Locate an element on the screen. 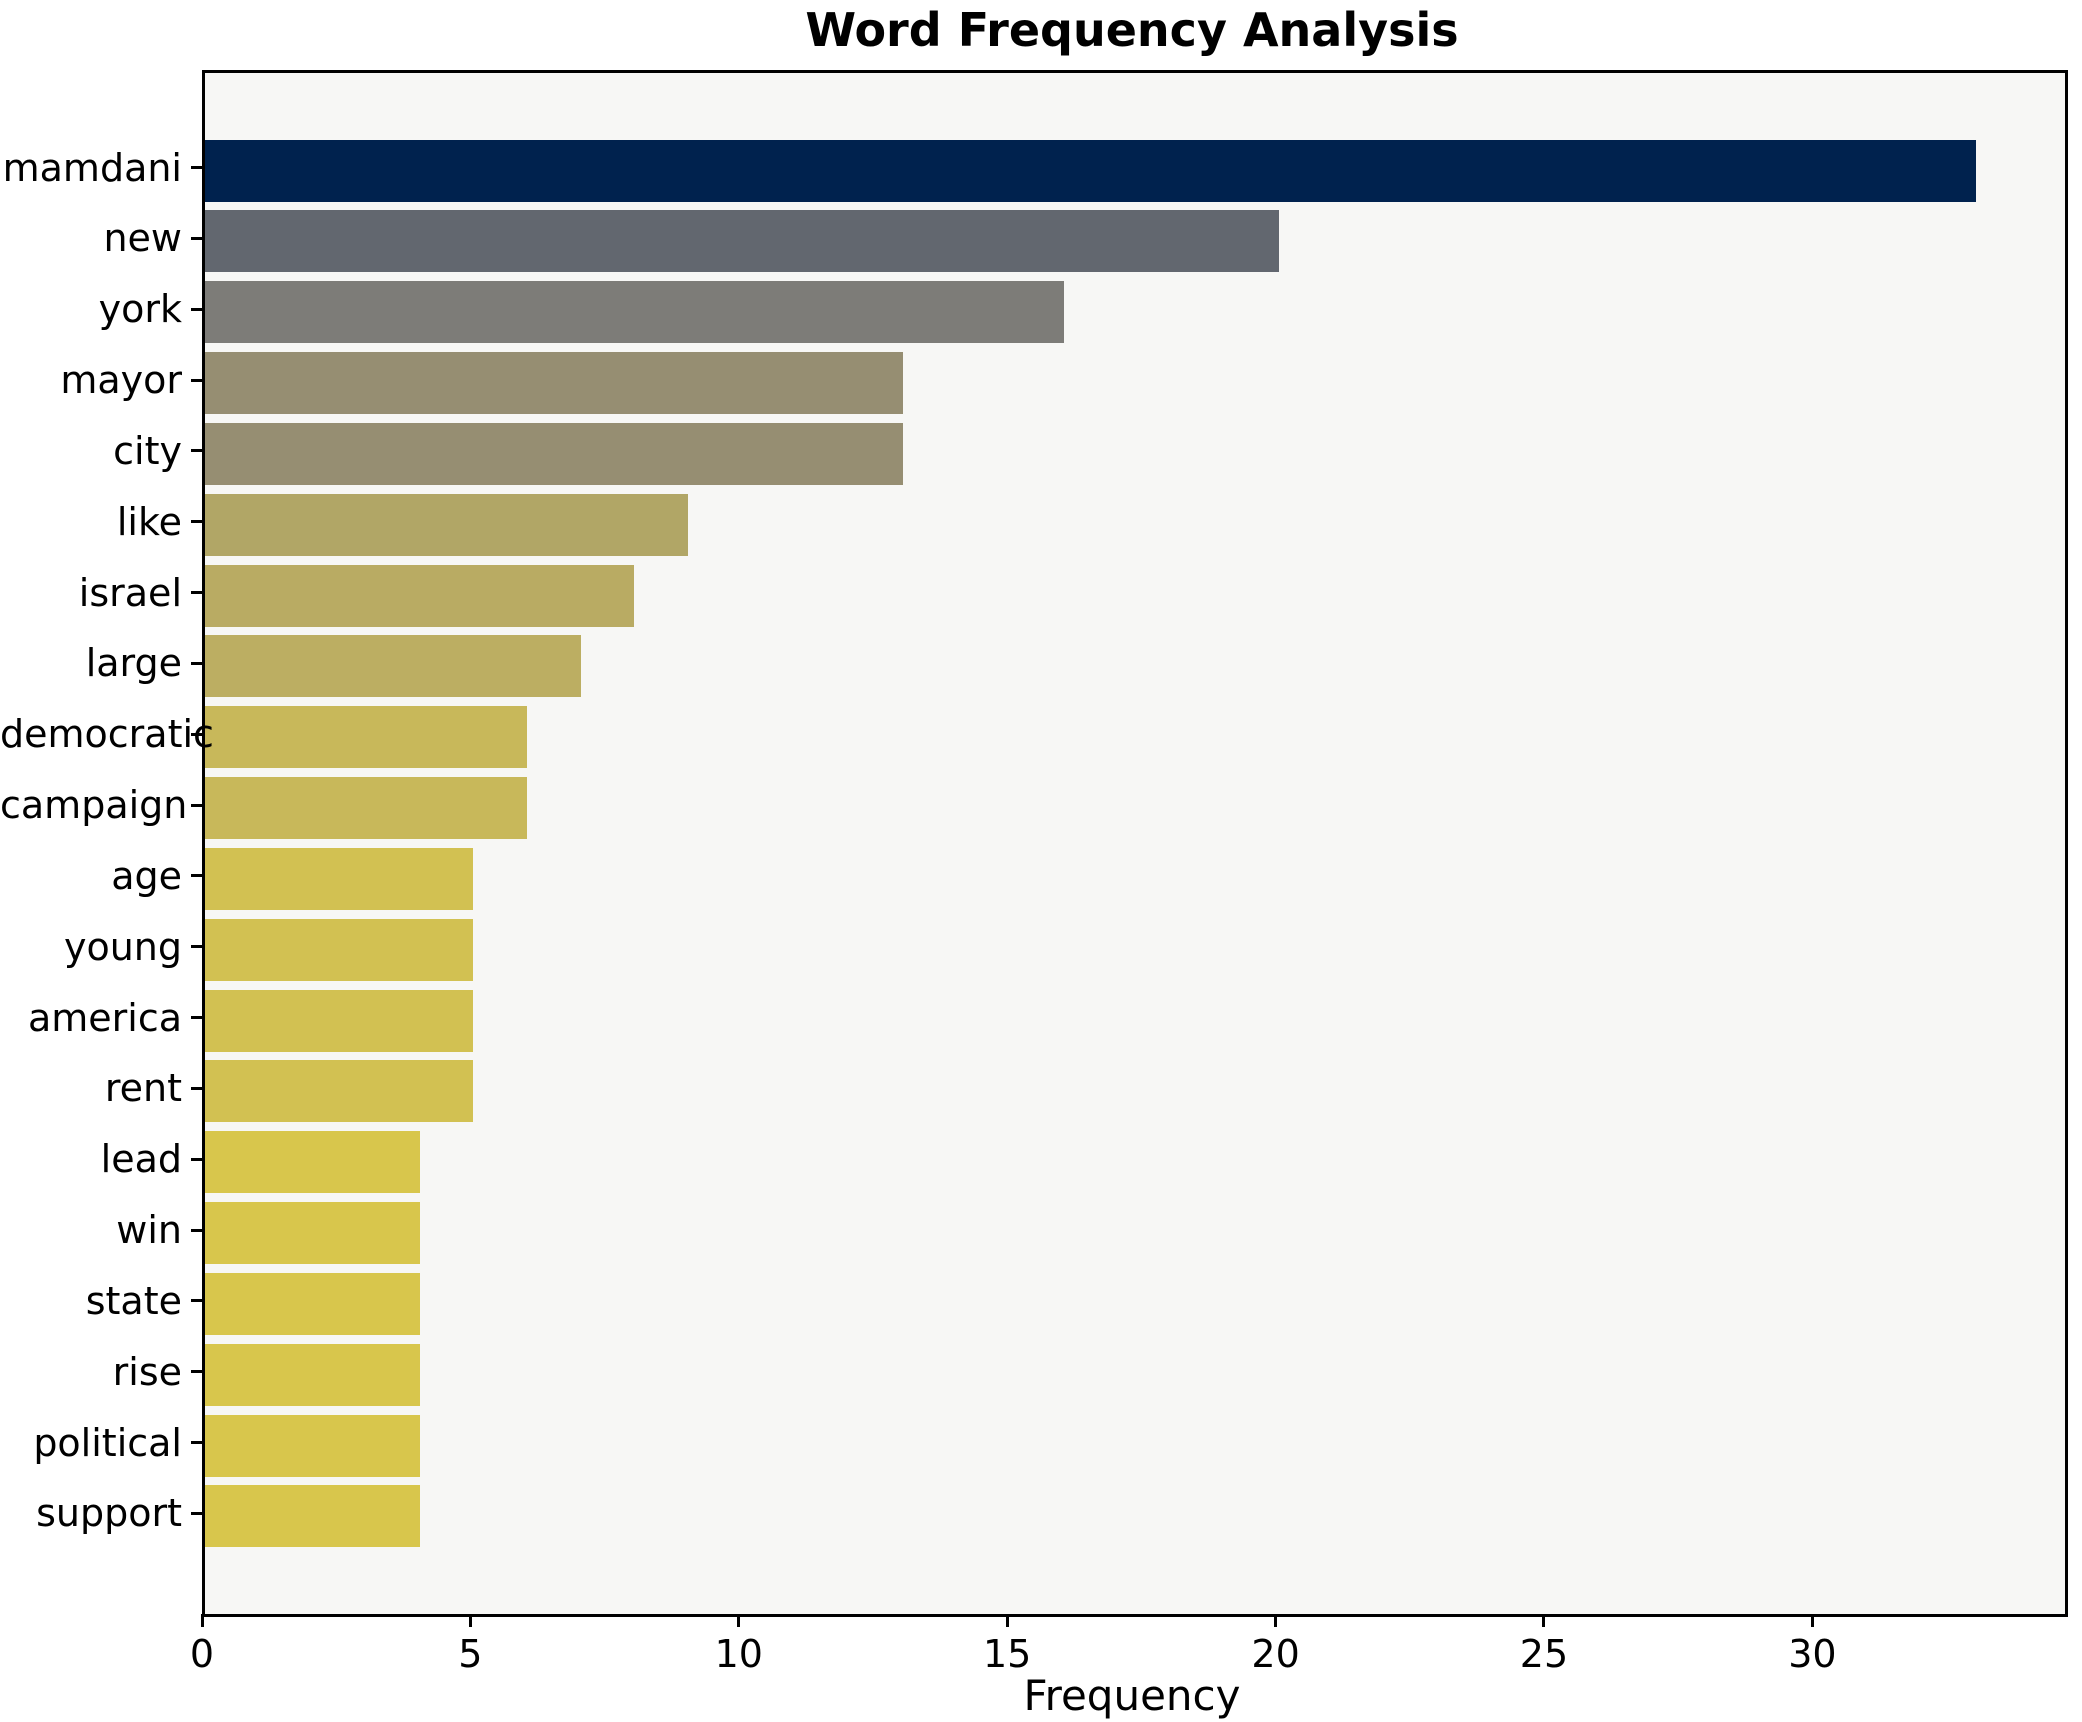 Image resolution: width=2082 pixels, height=1722 pixels. bar-lead is located at coordinates (312, 1162).